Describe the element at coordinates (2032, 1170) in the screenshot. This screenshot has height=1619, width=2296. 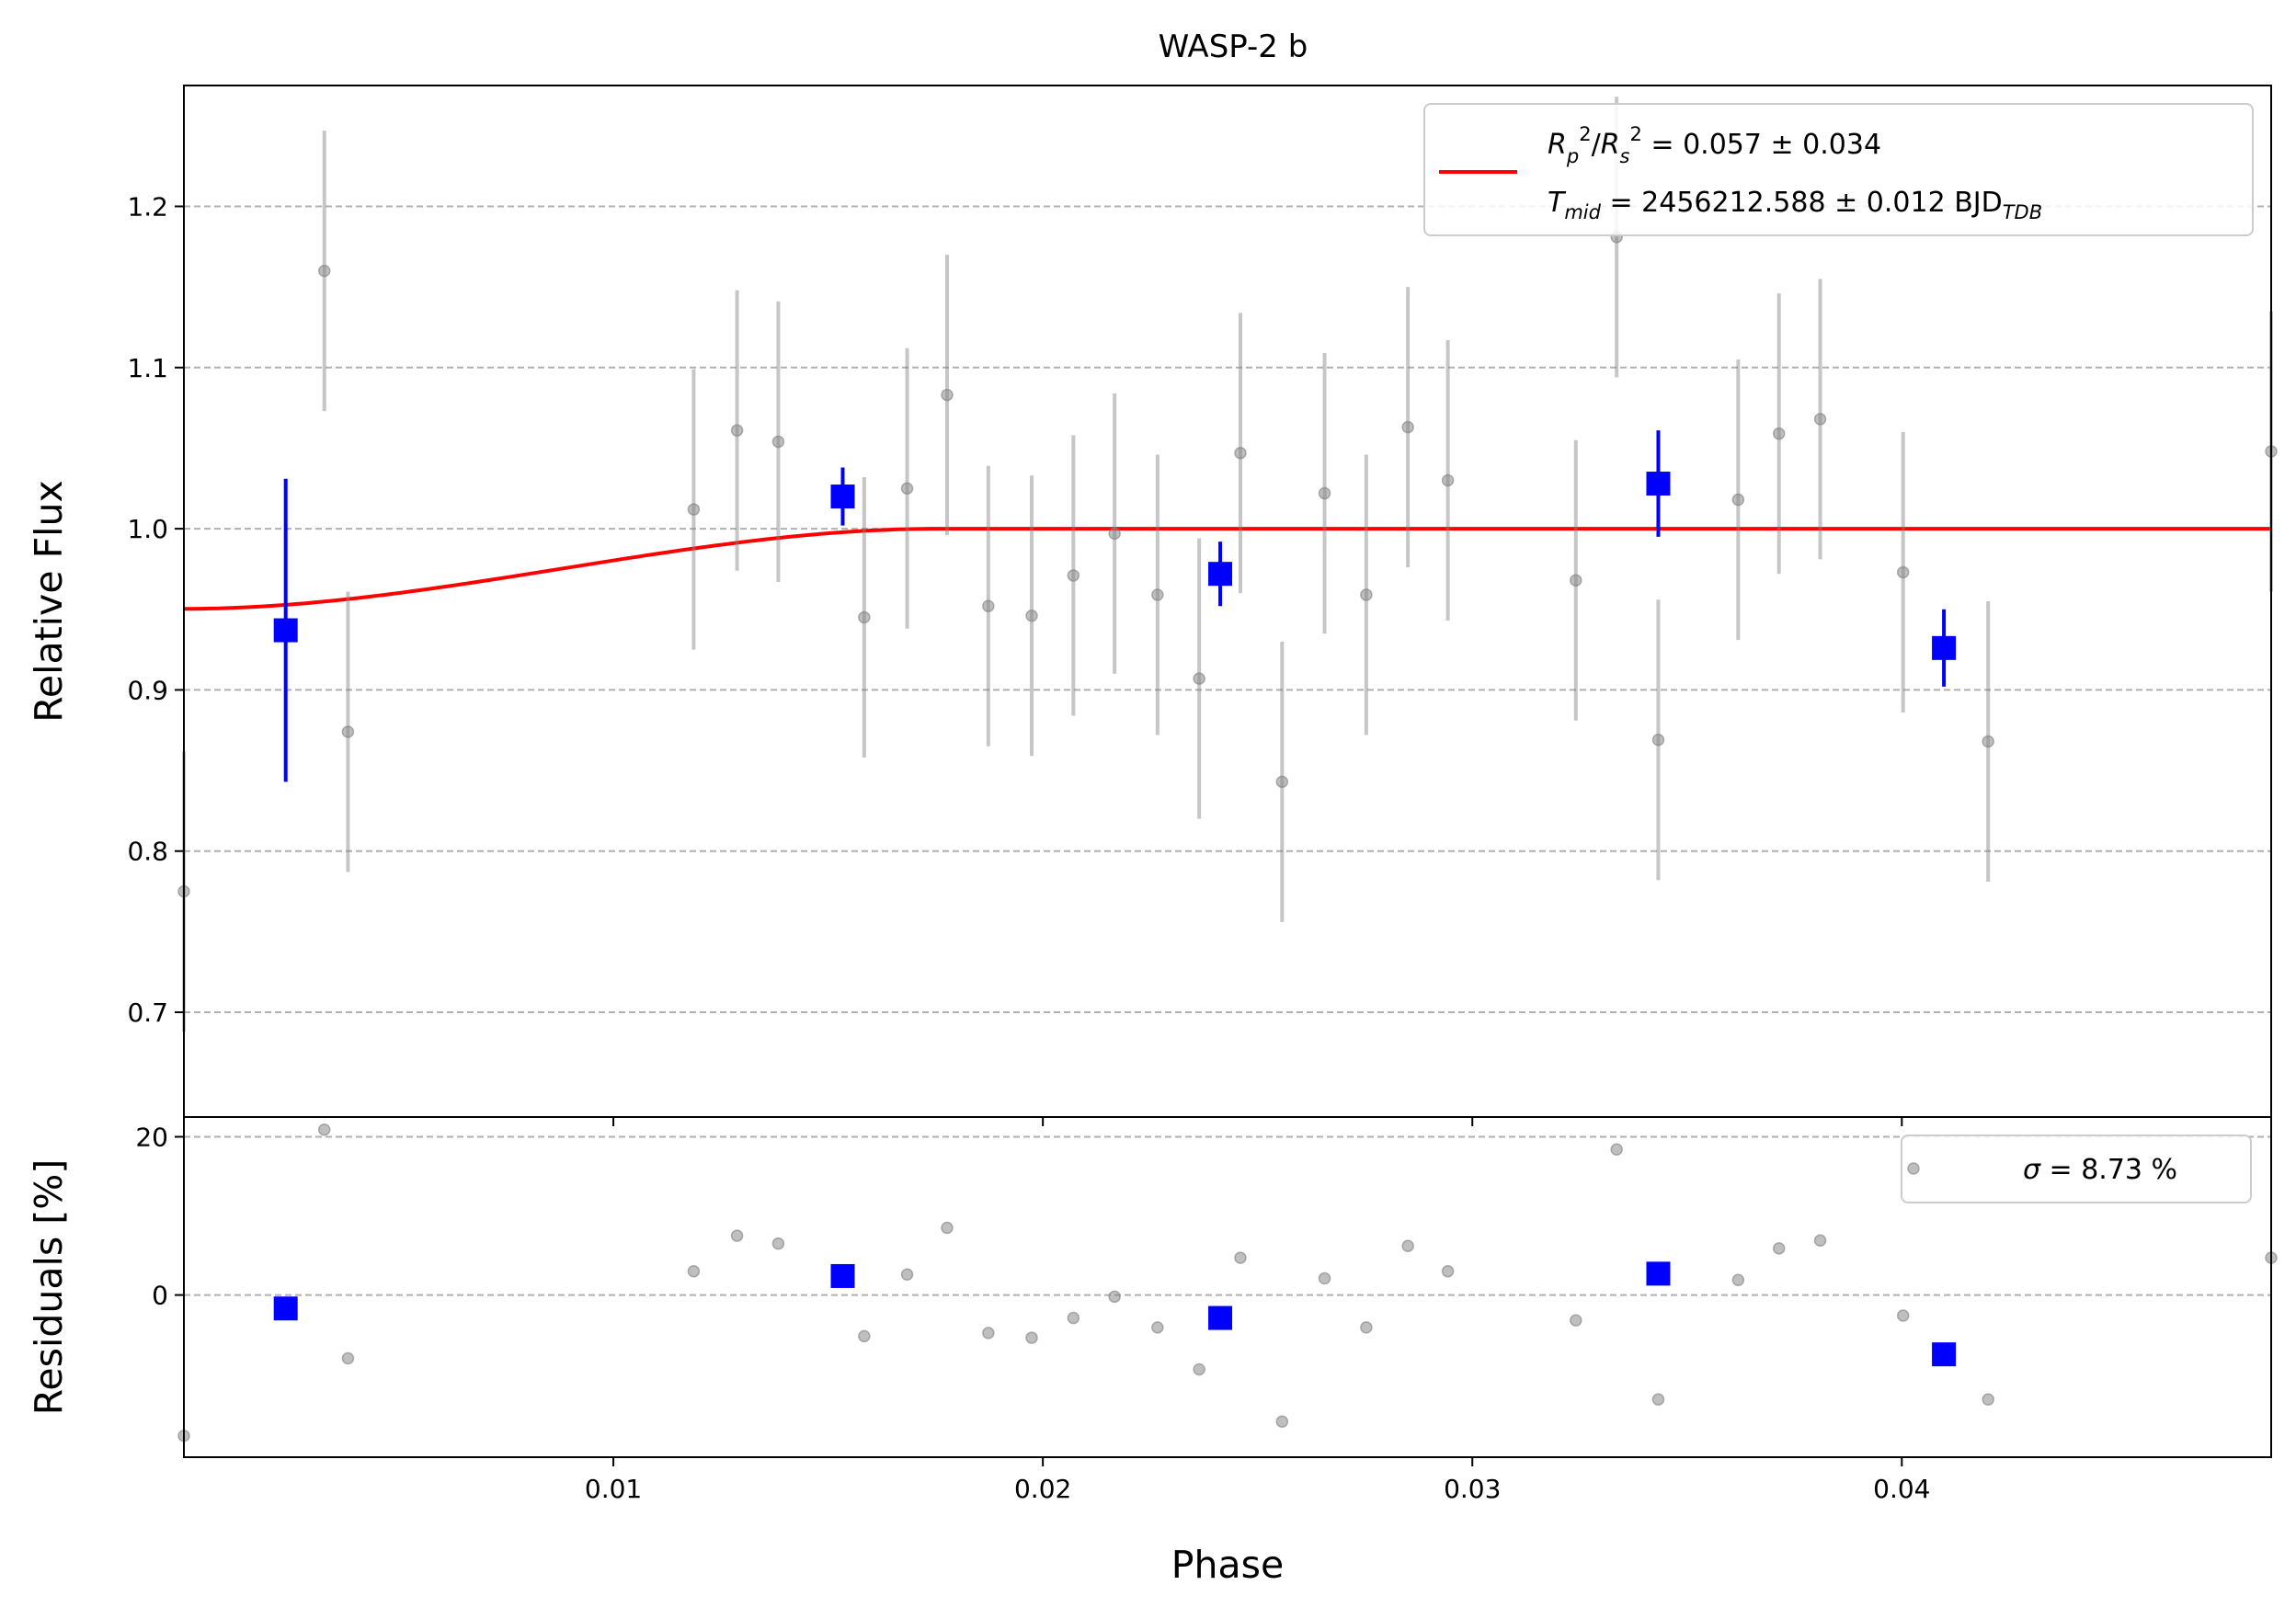
I see `legend-sigma-symbol: σ` at that location.